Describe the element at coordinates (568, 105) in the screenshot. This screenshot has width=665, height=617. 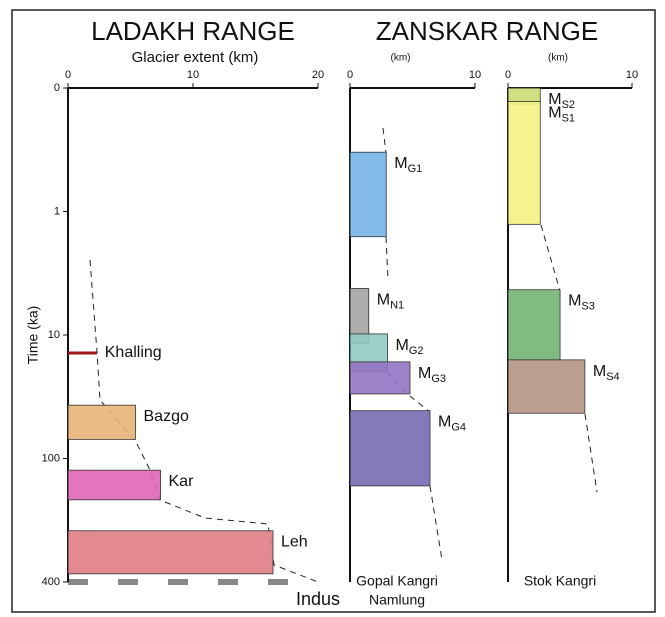
I see `stage-sub: S2` at that location.